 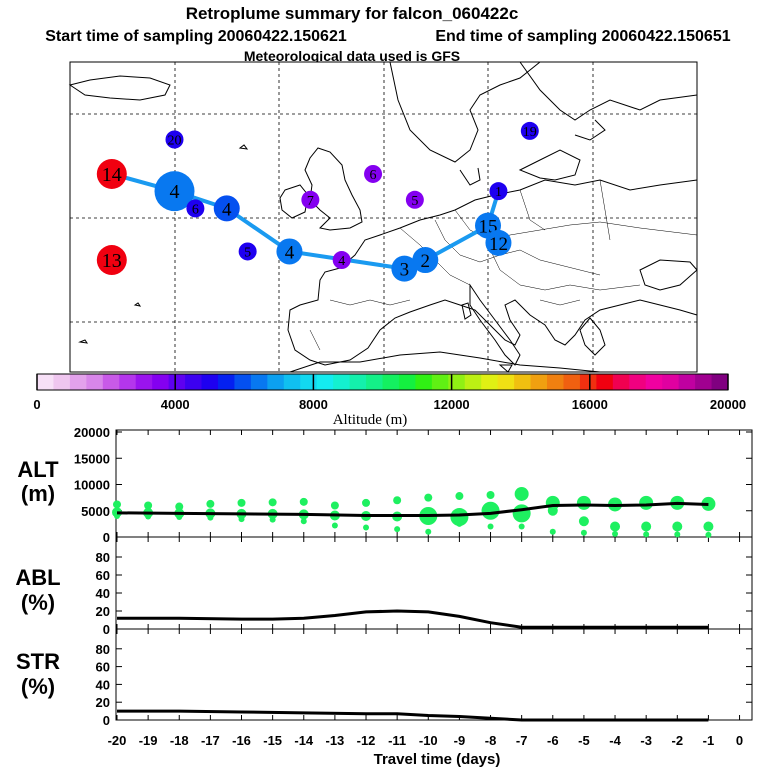 I want to click on x-tick-label: -20, so click(x=117, y=740).